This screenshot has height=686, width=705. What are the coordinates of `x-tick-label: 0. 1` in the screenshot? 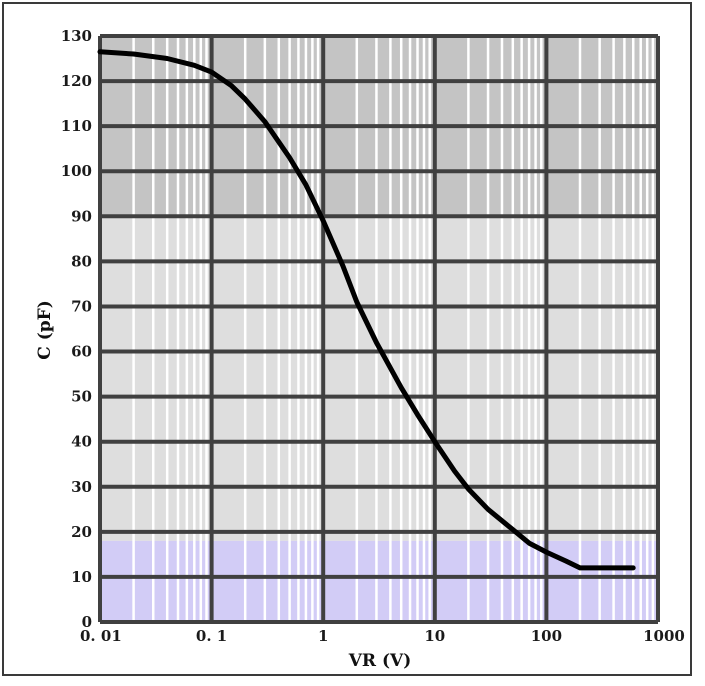 It's located at (211, 636).